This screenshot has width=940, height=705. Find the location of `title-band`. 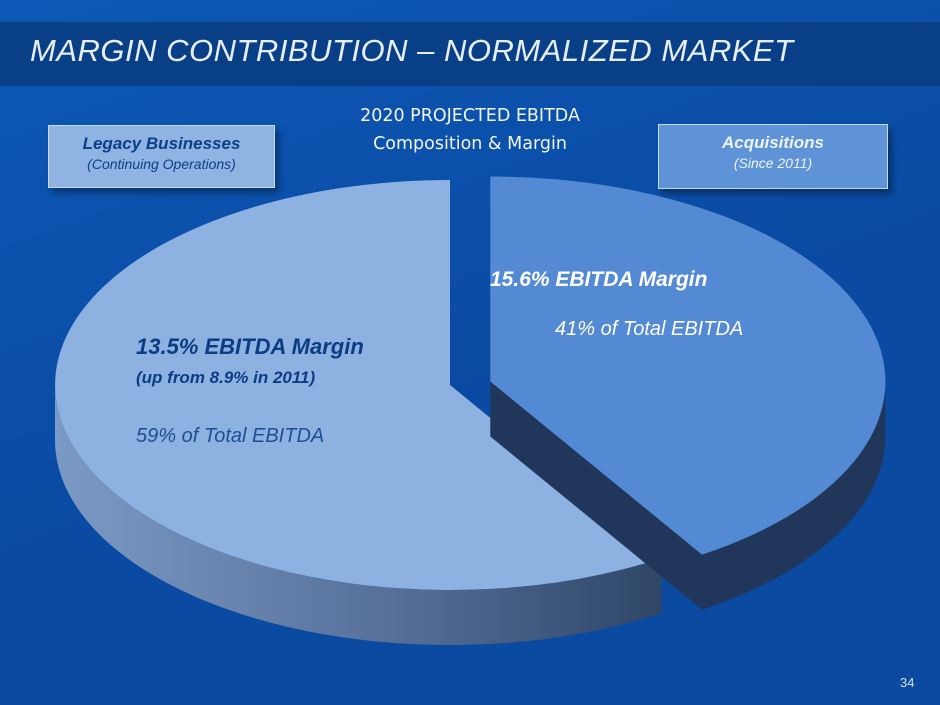

title-band is located at coordinates (470, 54).